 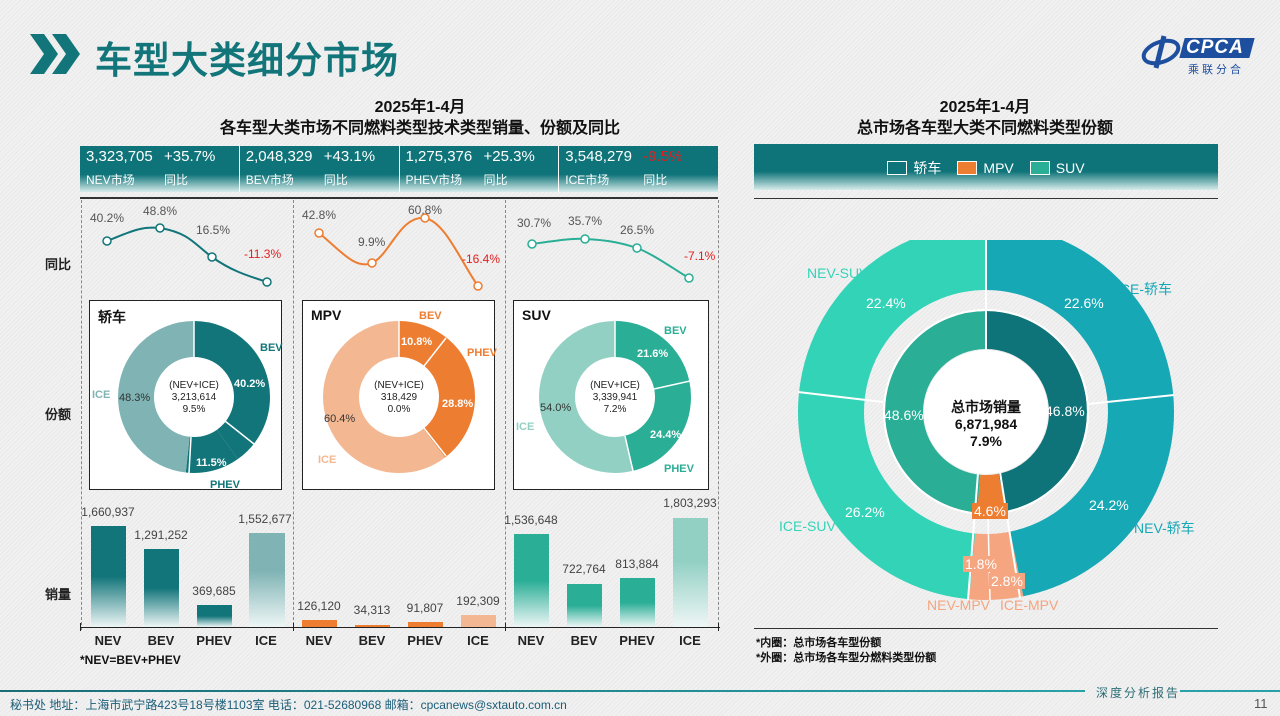 What do you see at coordinates (161, 588) in the screenshot?
I see `bar-sedan-bev` at bounding box center [161, 588].